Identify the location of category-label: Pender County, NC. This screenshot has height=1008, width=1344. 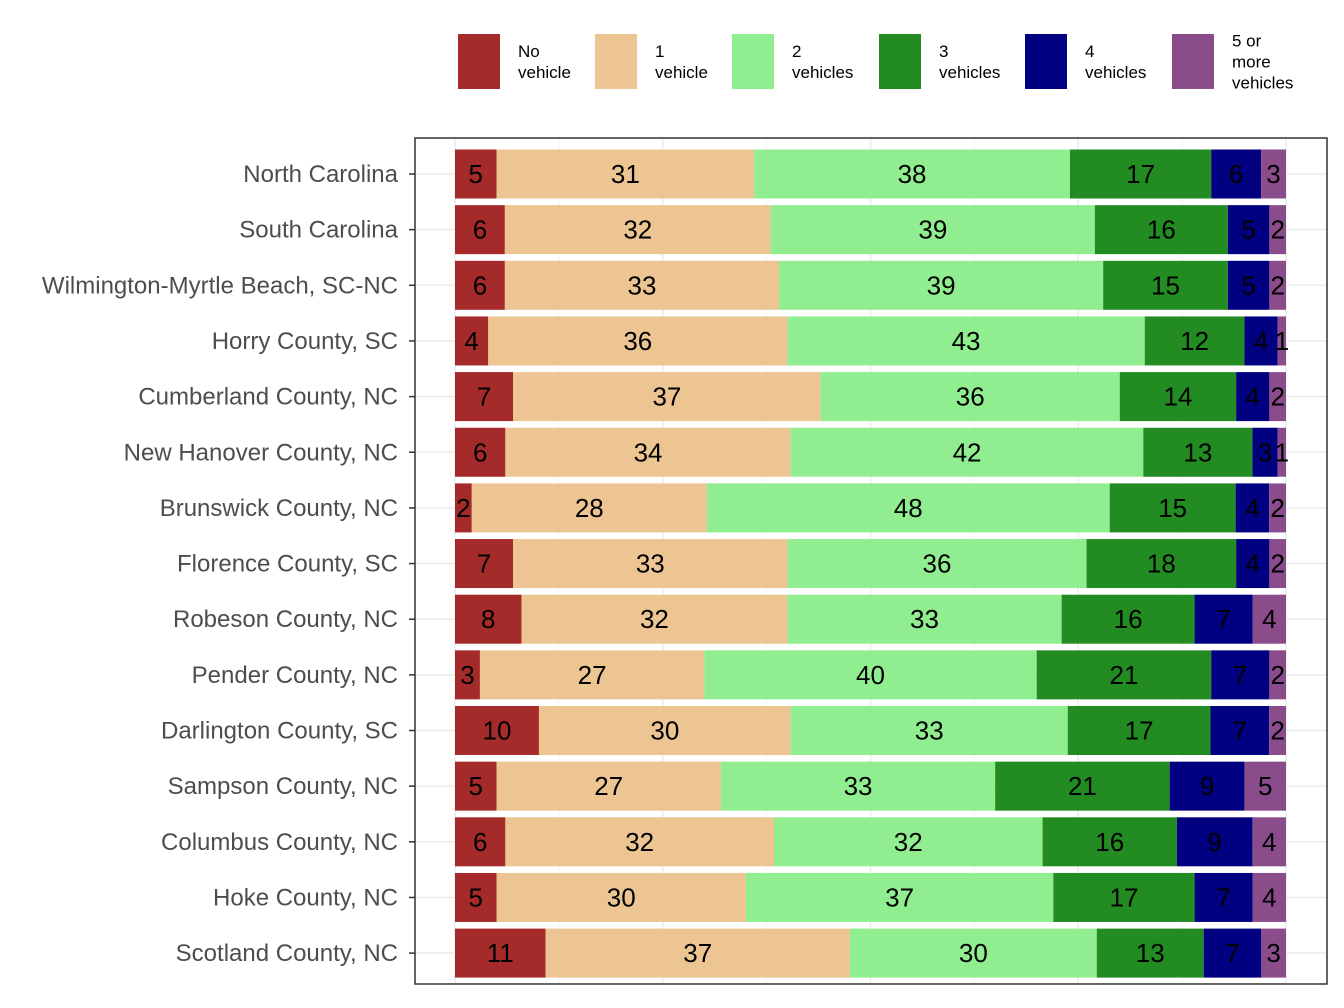
(295, 675).